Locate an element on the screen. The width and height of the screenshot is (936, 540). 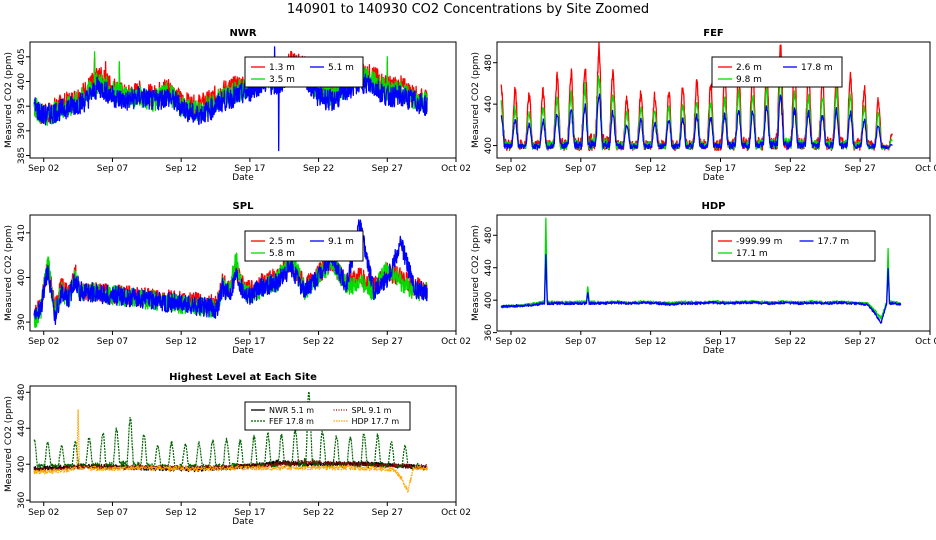
series-line-fef-17-8-m is located at coordinates (226, 430).